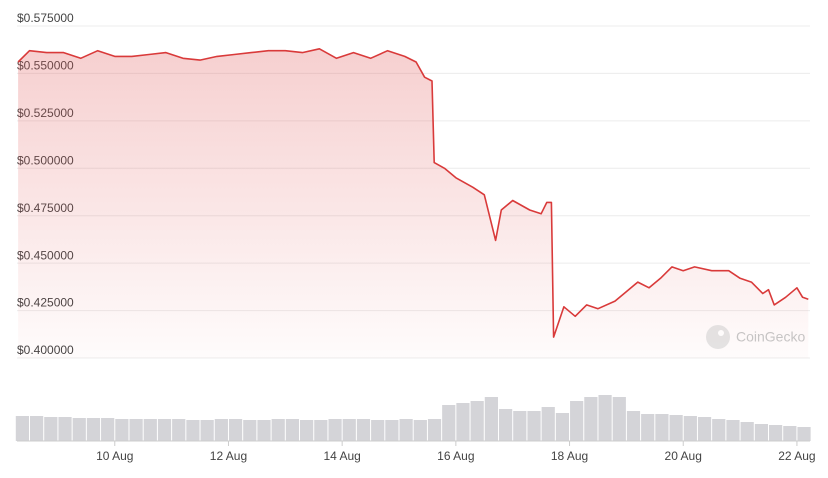 The height and width of the screenshot is (478, 828). I want to click on x-tick-label: 20 Aug, so click(683, 456).